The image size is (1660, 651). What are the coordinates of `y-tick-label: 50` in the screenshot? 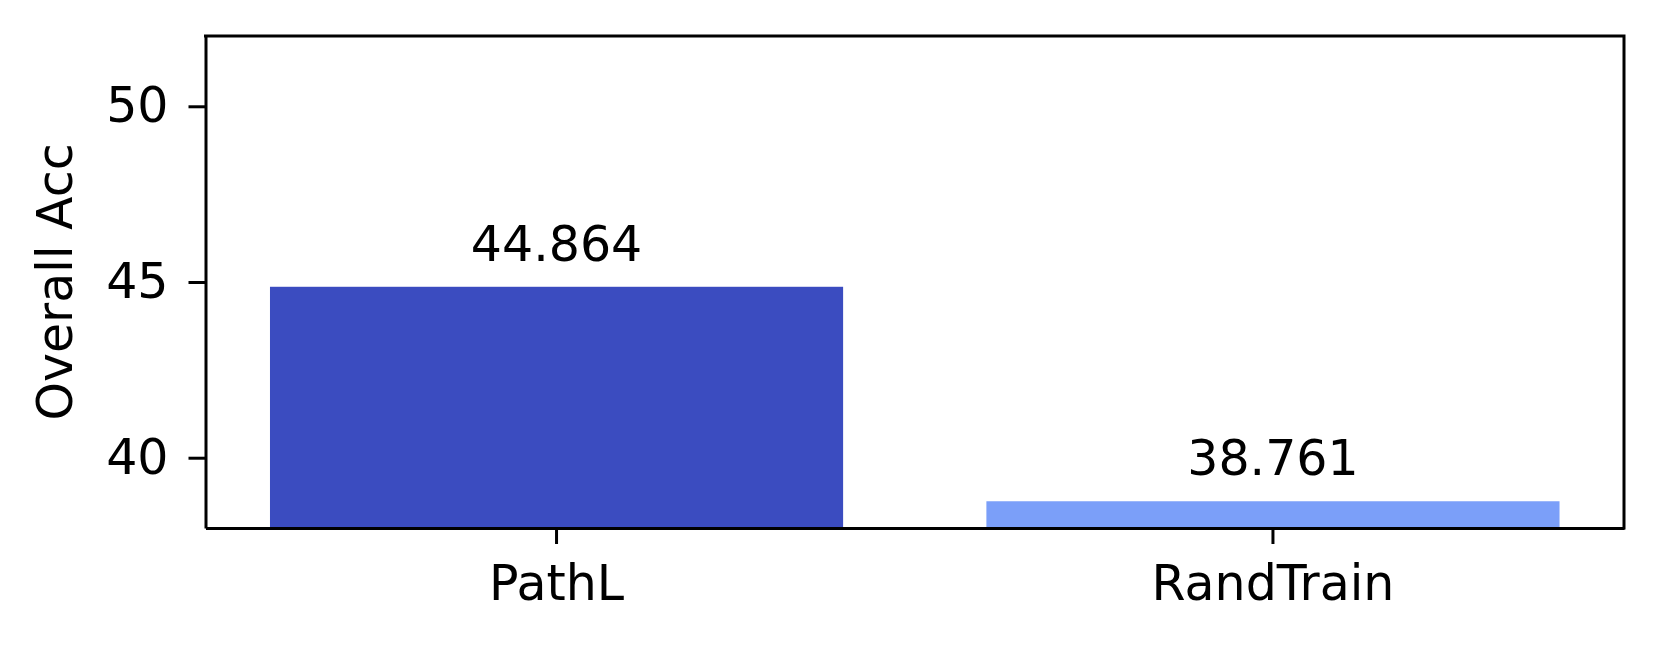 It's located at (137, 106).